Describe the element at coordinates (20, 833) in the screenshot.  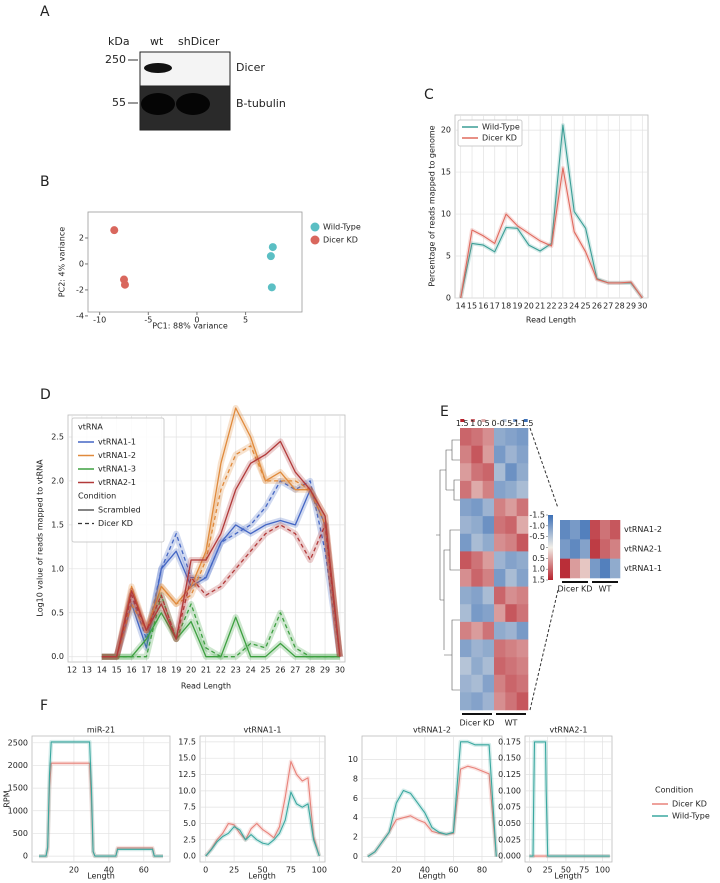
I see `y-tick-label: 500` at that location.